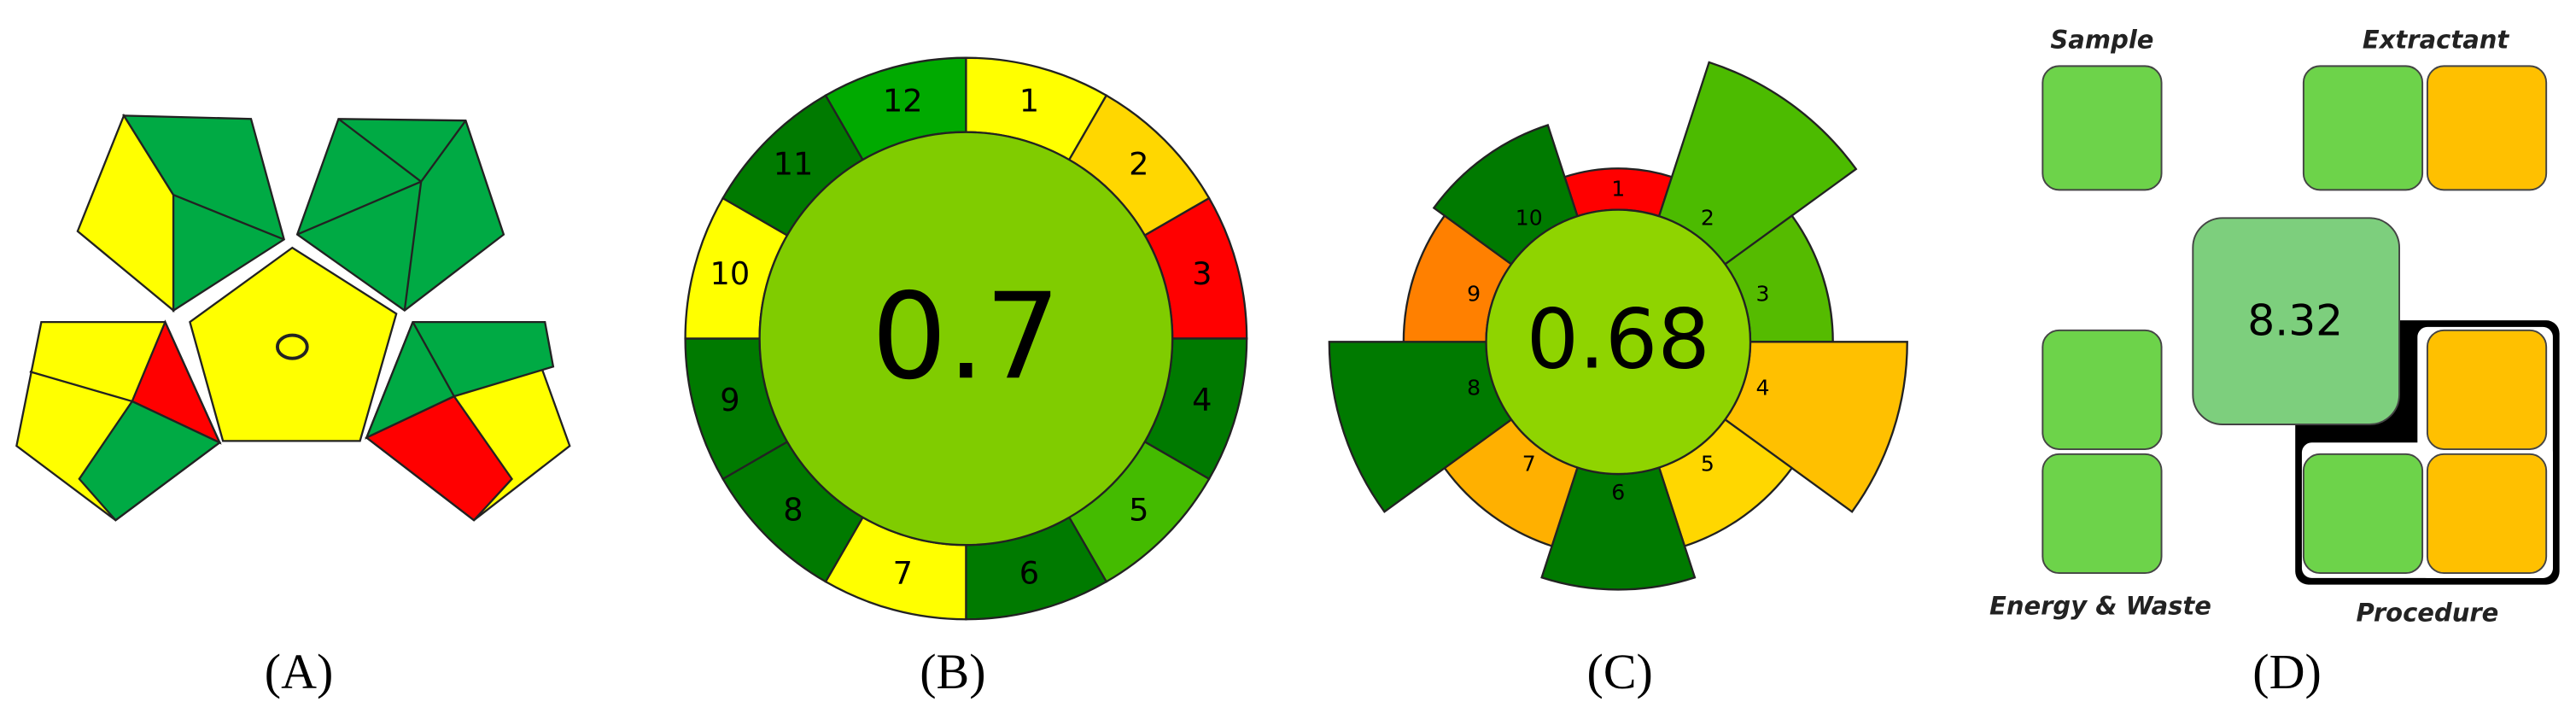  I want to click on panel-label: (A), so click(299, 671).